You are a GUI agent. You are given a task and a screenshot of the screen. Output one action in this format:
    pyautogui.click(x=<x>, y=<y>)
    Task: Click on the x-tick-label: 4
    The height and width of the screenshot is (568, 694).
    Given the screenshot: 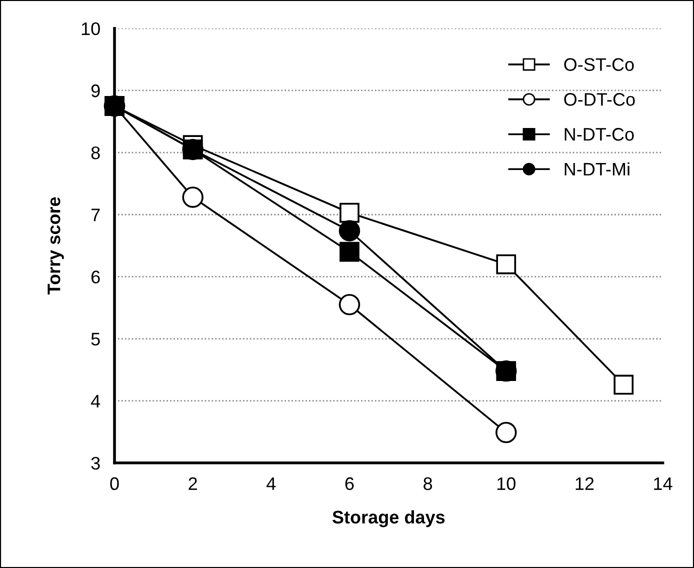 What is the action you would take?
    pyautogui.click(x=271, y=483)
    